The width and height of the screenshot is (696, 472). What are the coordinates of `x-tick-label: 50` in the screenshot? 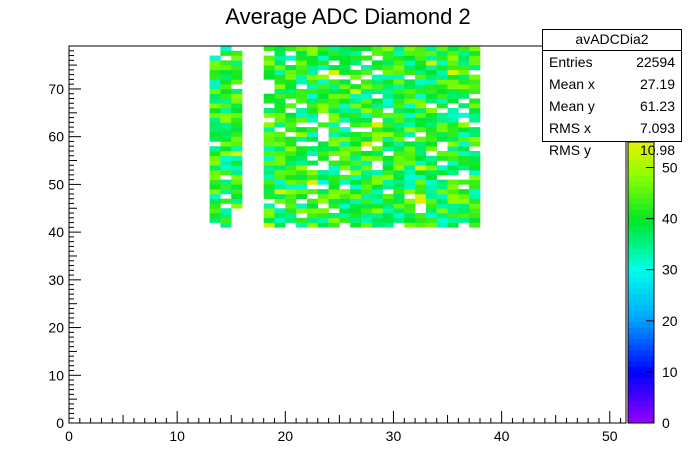 It's located at (610, 436).